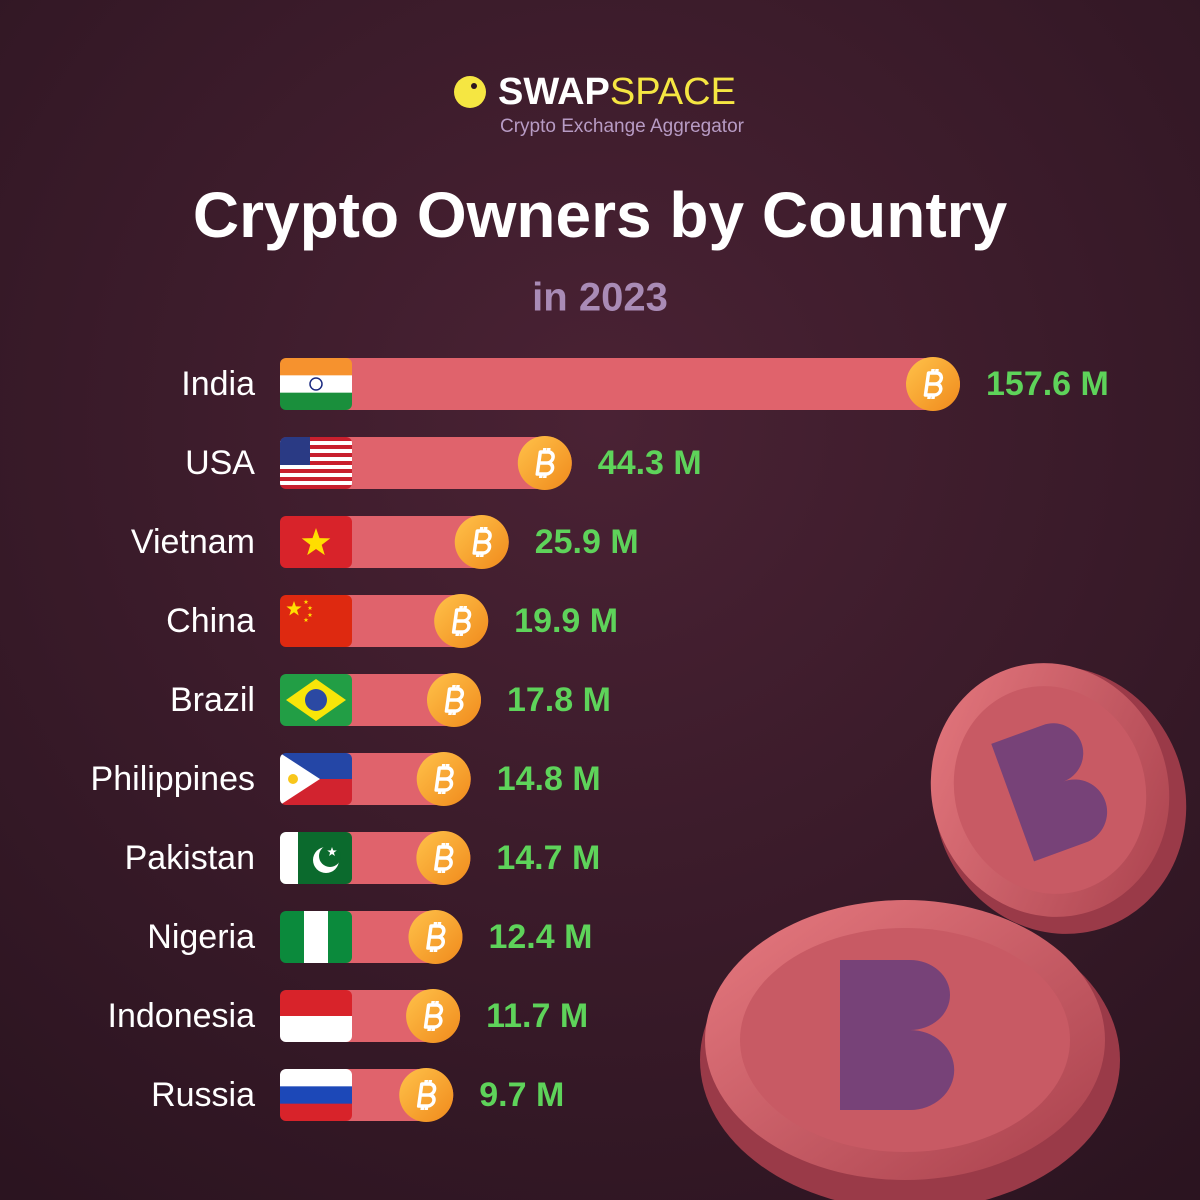 Image resolution: width=1200 pixels, height=1200 pixels. Describe the element at coordinates (316, 1003) in the screenshot. I see `top` at that location.